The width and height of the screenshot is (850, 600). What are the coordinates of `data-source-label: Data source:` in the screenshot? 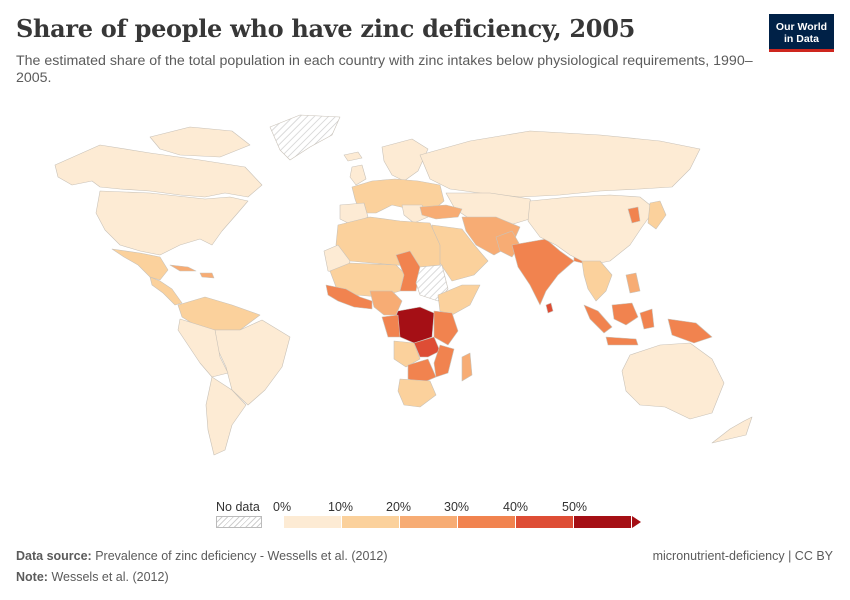 It's located at (54, 556).